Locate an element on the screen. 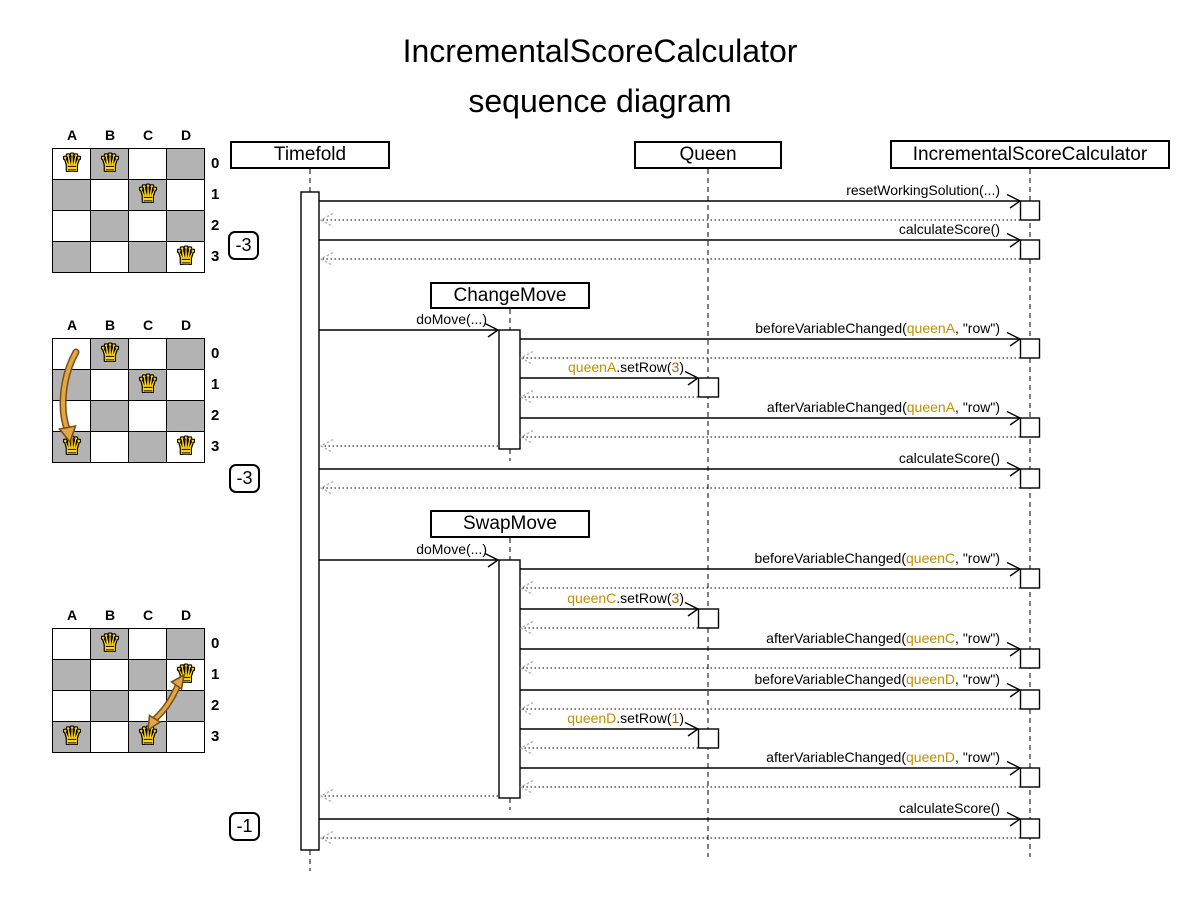 Image resolution: width=1200 pixels, height=900 pixels. message-label-queenD-set-row: queenD.setRow(1) is located at coordinates (625, 718).